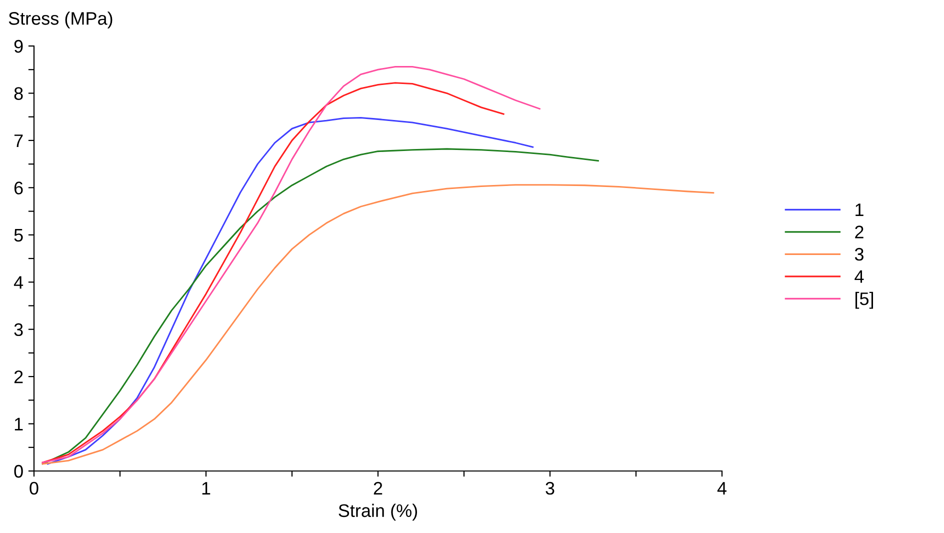 The image size is (944, 533). What do you see at coordinates (19, 282) in the screenshot?
I see `y-tick-label: 4` at bounding box center [19, 282].